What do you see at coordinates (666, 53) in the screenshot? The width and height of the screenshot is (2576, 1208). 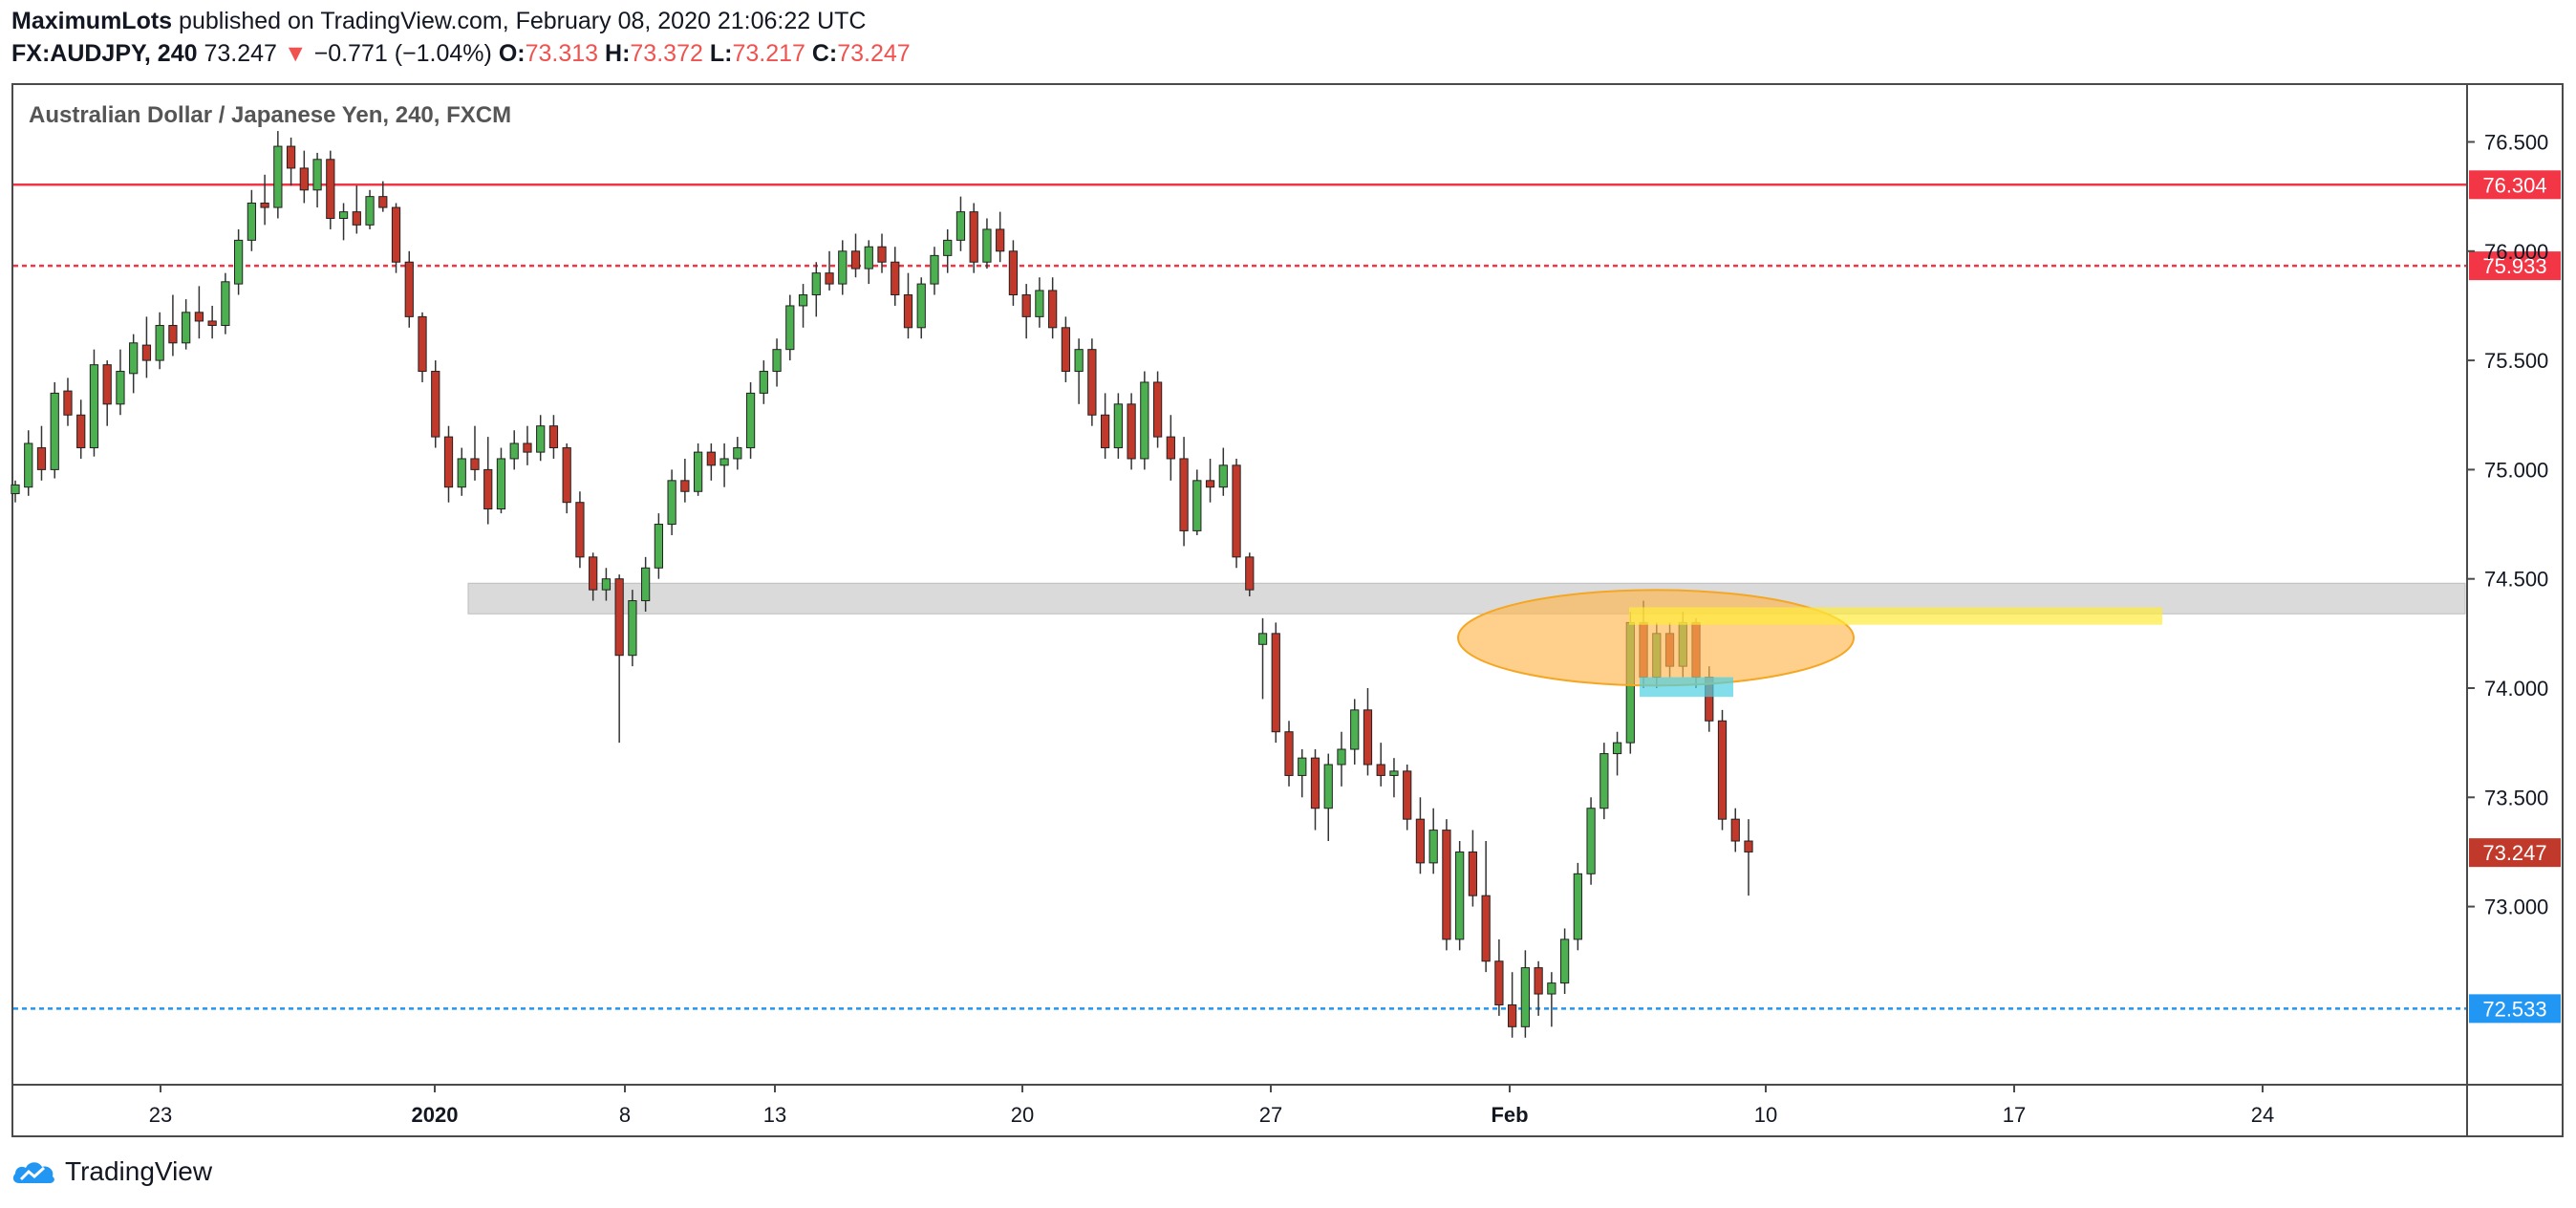 I see `high-value: 73.372` at bounding box center [666, 53].